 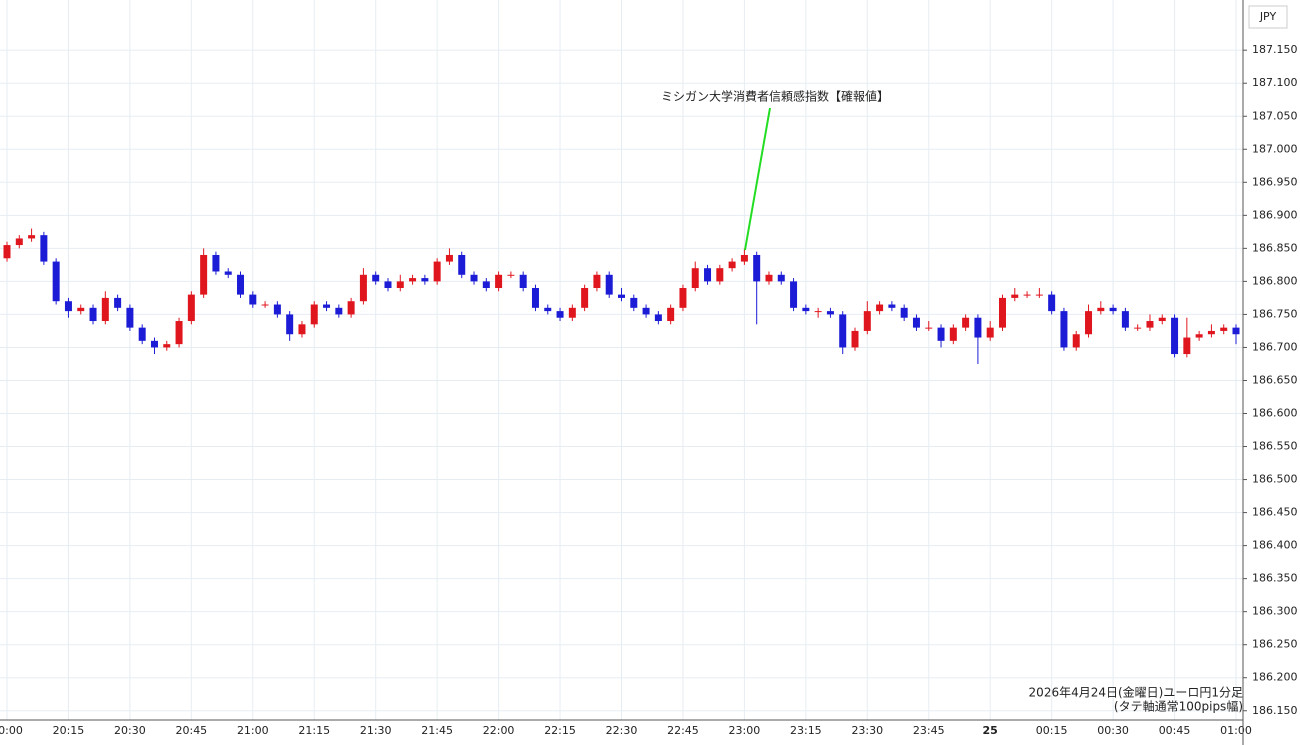 I want to click on currency-label: JPY, so click(x=1268, y=16).